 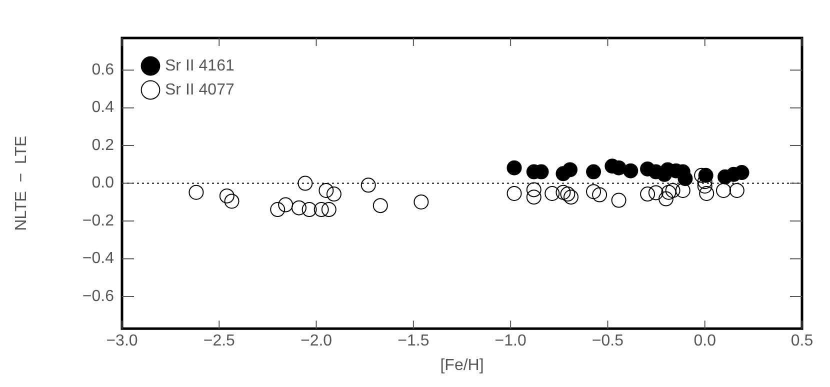 I want to click on y-axis-title: NLTE − LTE, so click(x=21, y=183).